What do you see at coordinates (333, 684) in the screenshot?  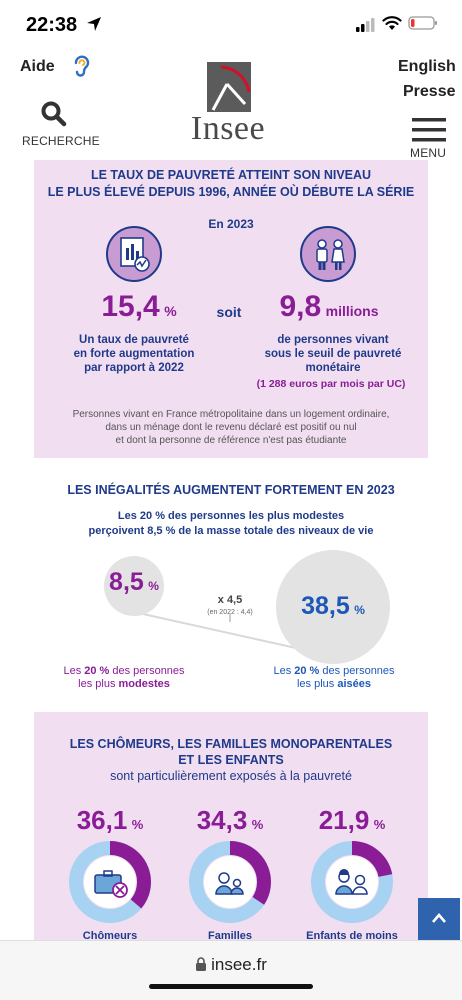 I see `top-20-label-2: les plus aisées` at bounding box center [333, 684].